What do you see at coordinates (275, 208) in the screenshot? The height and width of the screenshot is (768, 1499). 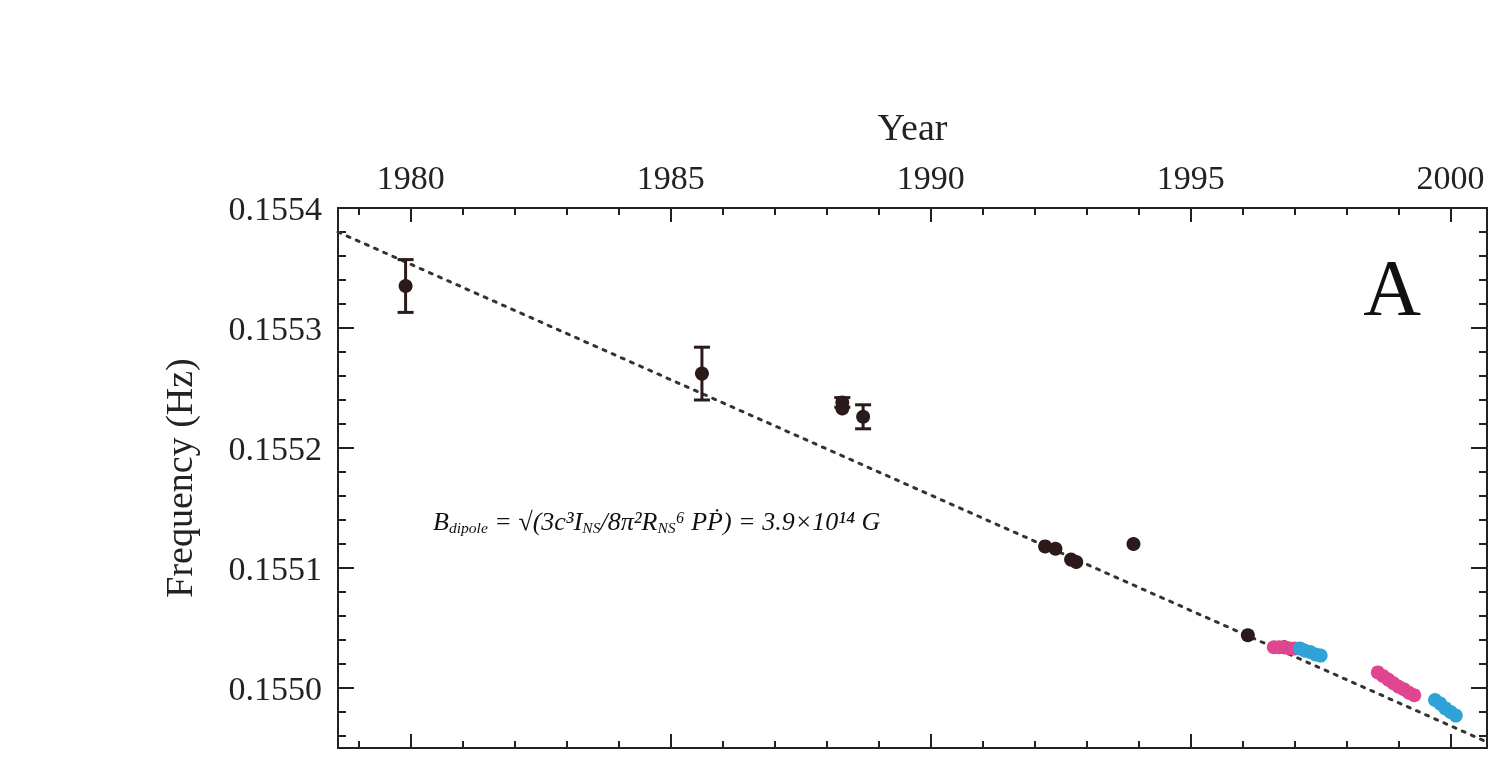 I see `y-tick-label: 0.1554` at bounding box center [275, 208].